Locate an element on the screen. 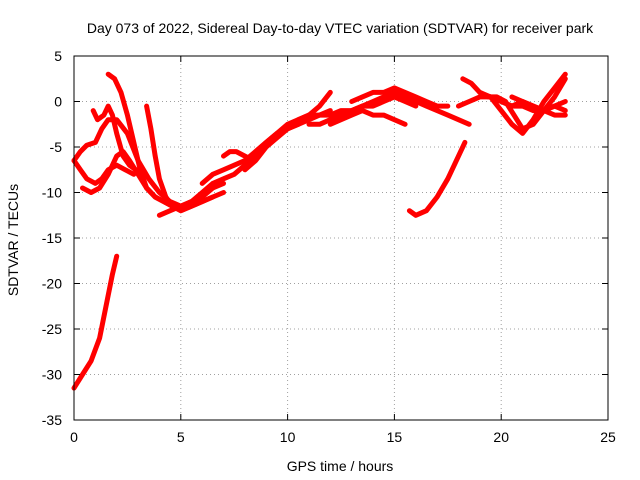 This screenshot has width=640, height=480. y-axis-label: SDTVAR / TECUs is located at coordinates (13, 240).